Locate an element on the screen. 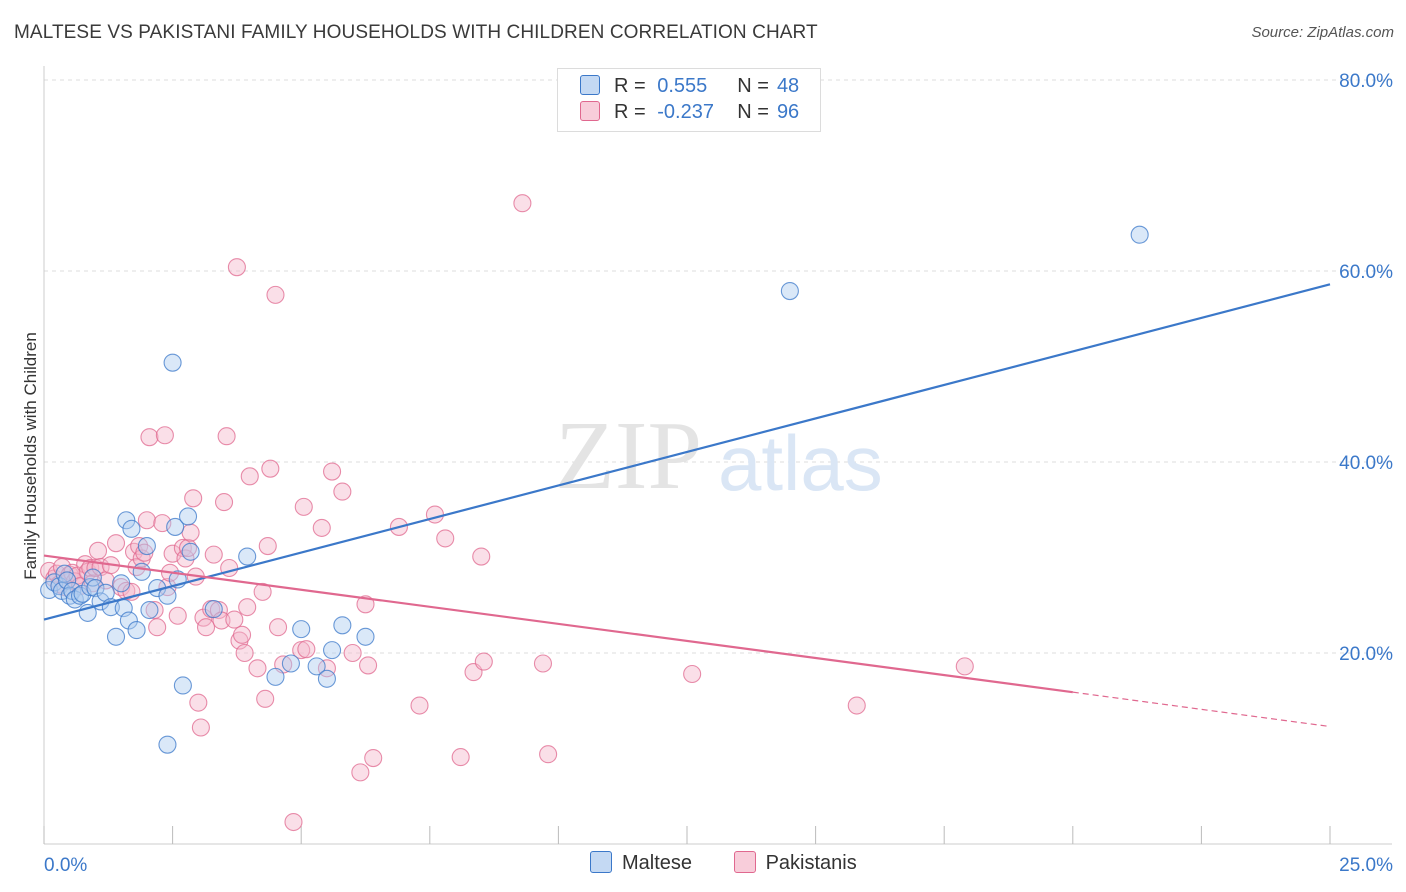  legend-label-maltese: Maltese is located at coordinates (657, 863).